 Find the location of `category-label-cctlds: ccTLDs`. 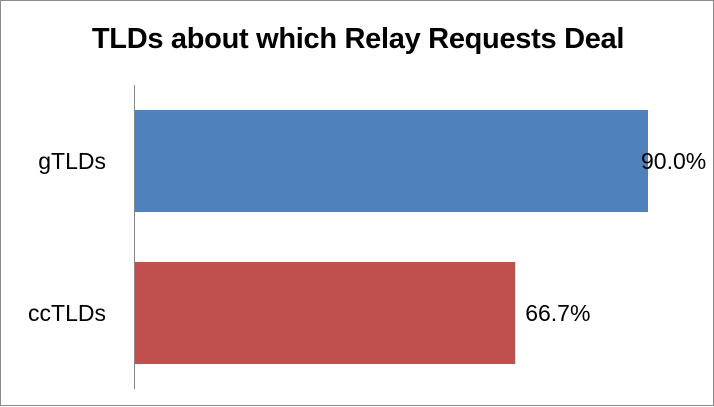

category-label-cctlds: ccTLDs is located at coordinates (67, 313).